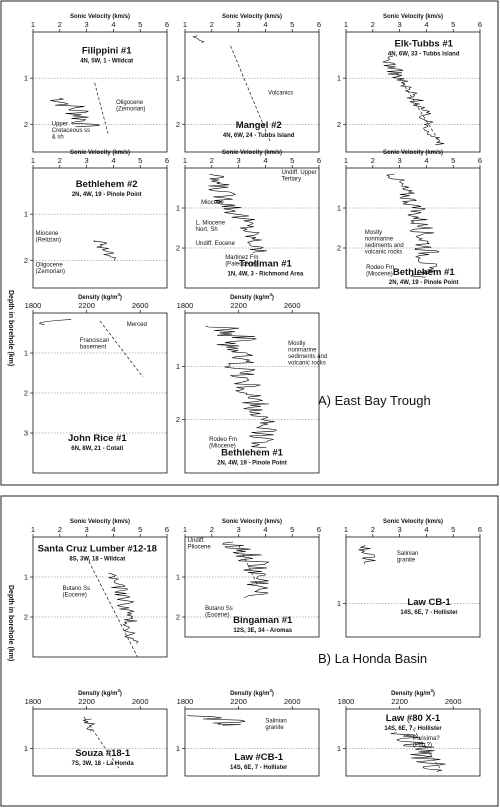 The image size is (500, 808). I want to click on annotation: L. Miocene Nort. Sh, so click(211, 226).